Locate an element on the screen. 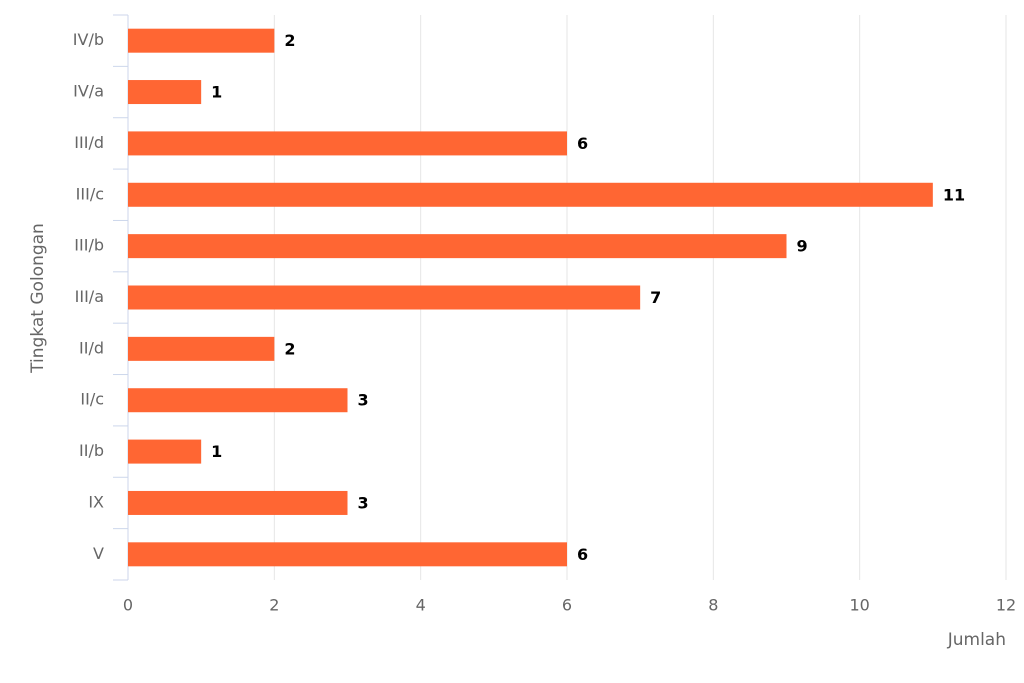 The height and width of the screenshot is (683, 1024). y-tick-label: III/a is located at coordinates (89, 296).